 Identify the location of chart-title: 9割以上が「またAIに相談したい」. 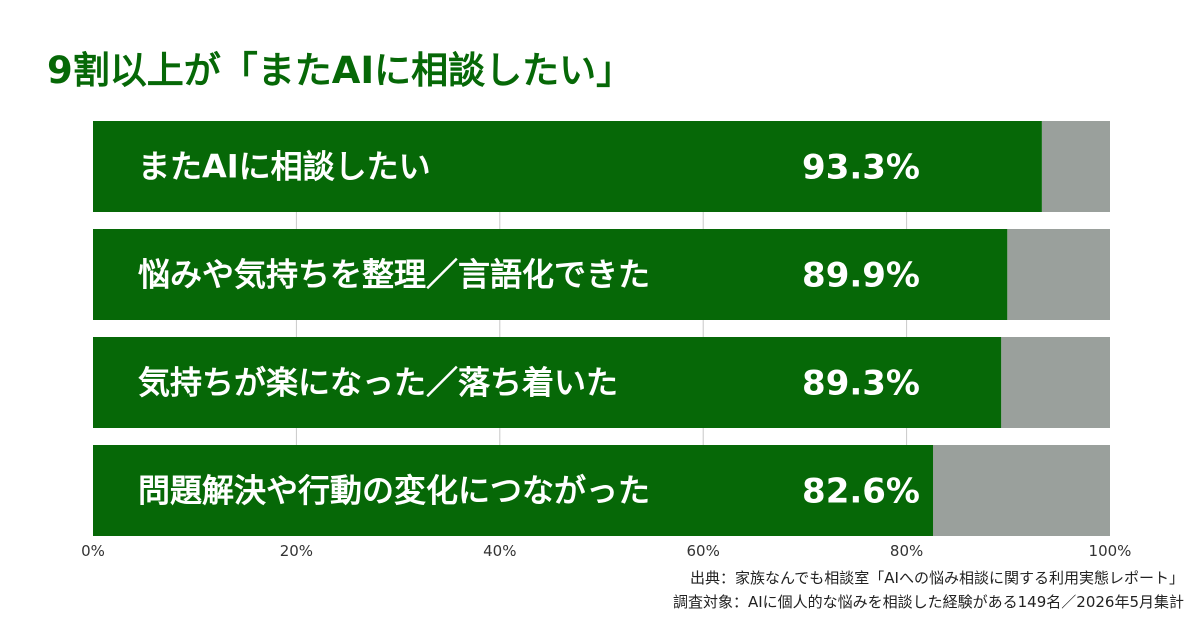
(340, 70).